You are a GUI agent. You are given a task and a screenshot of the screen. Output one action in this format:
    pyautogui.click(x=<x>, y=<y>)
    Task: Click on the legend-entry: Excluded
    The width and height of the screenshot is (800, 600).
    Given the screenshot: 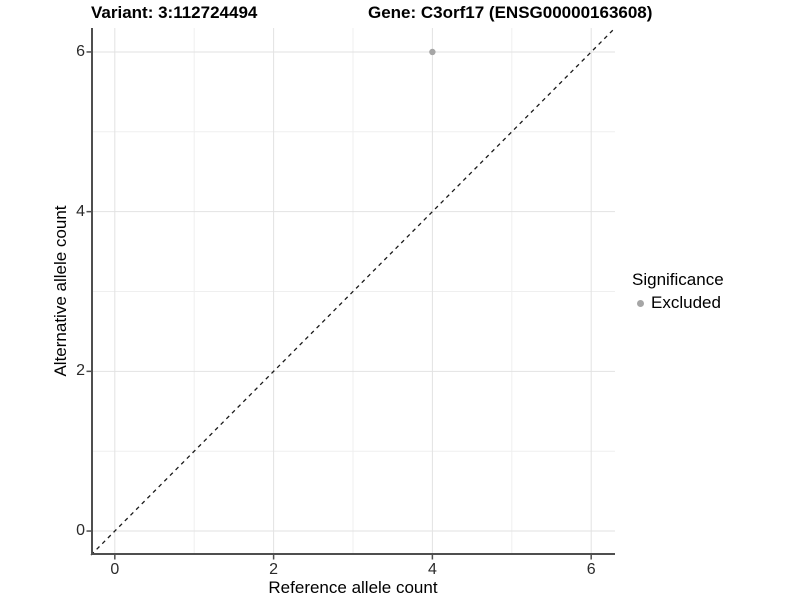 What is the action you would take?
    pyautogui.click(x=678, y=303)
    